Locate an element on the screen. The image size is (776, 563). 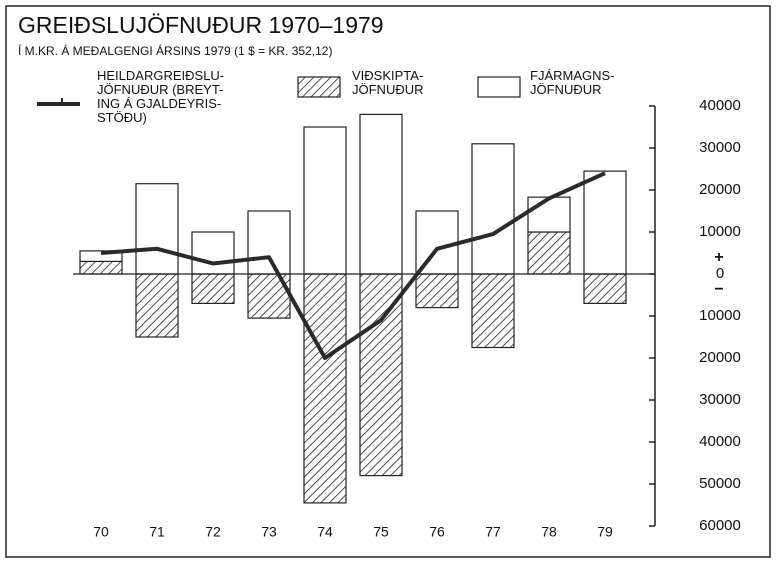
x-tick-label: 77 is located at coordinates (493, 532).